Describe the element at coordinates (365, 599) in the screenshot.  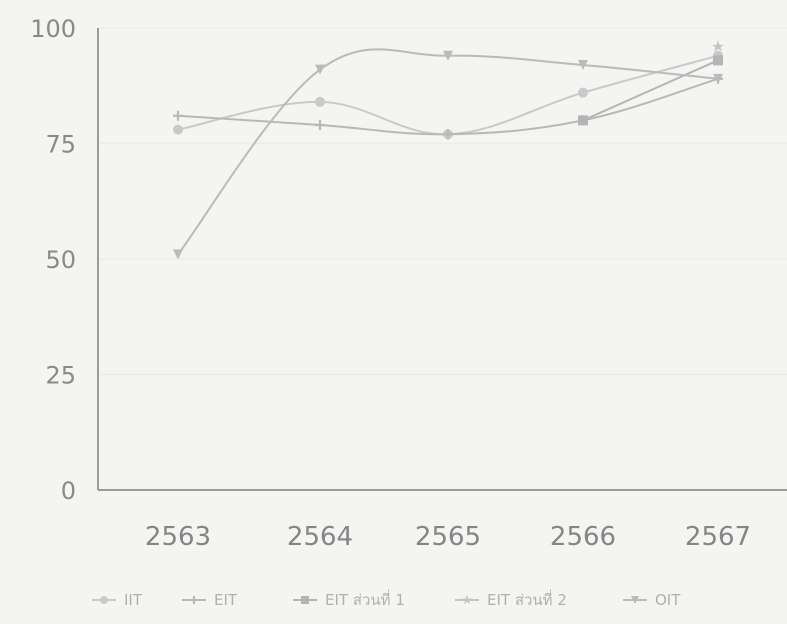
I see `legend-label: EIT ส่วนที่ 1` at that location.